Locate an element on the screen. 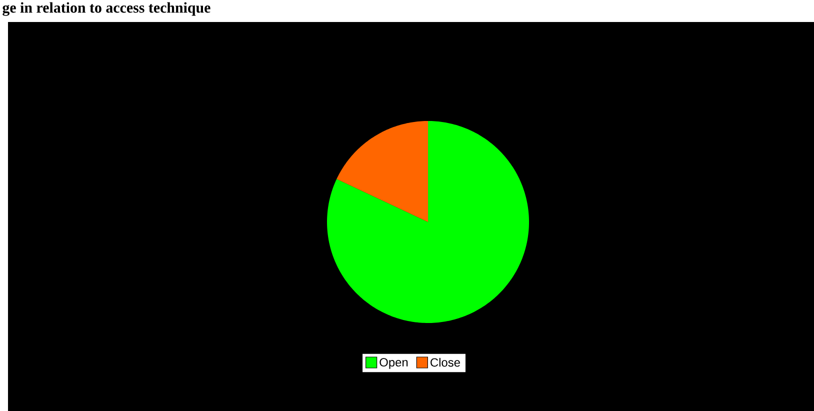 Image resolution: width=814 pixels, height=411 pixels. legend-label: Close is located at coordinates (445, 362).